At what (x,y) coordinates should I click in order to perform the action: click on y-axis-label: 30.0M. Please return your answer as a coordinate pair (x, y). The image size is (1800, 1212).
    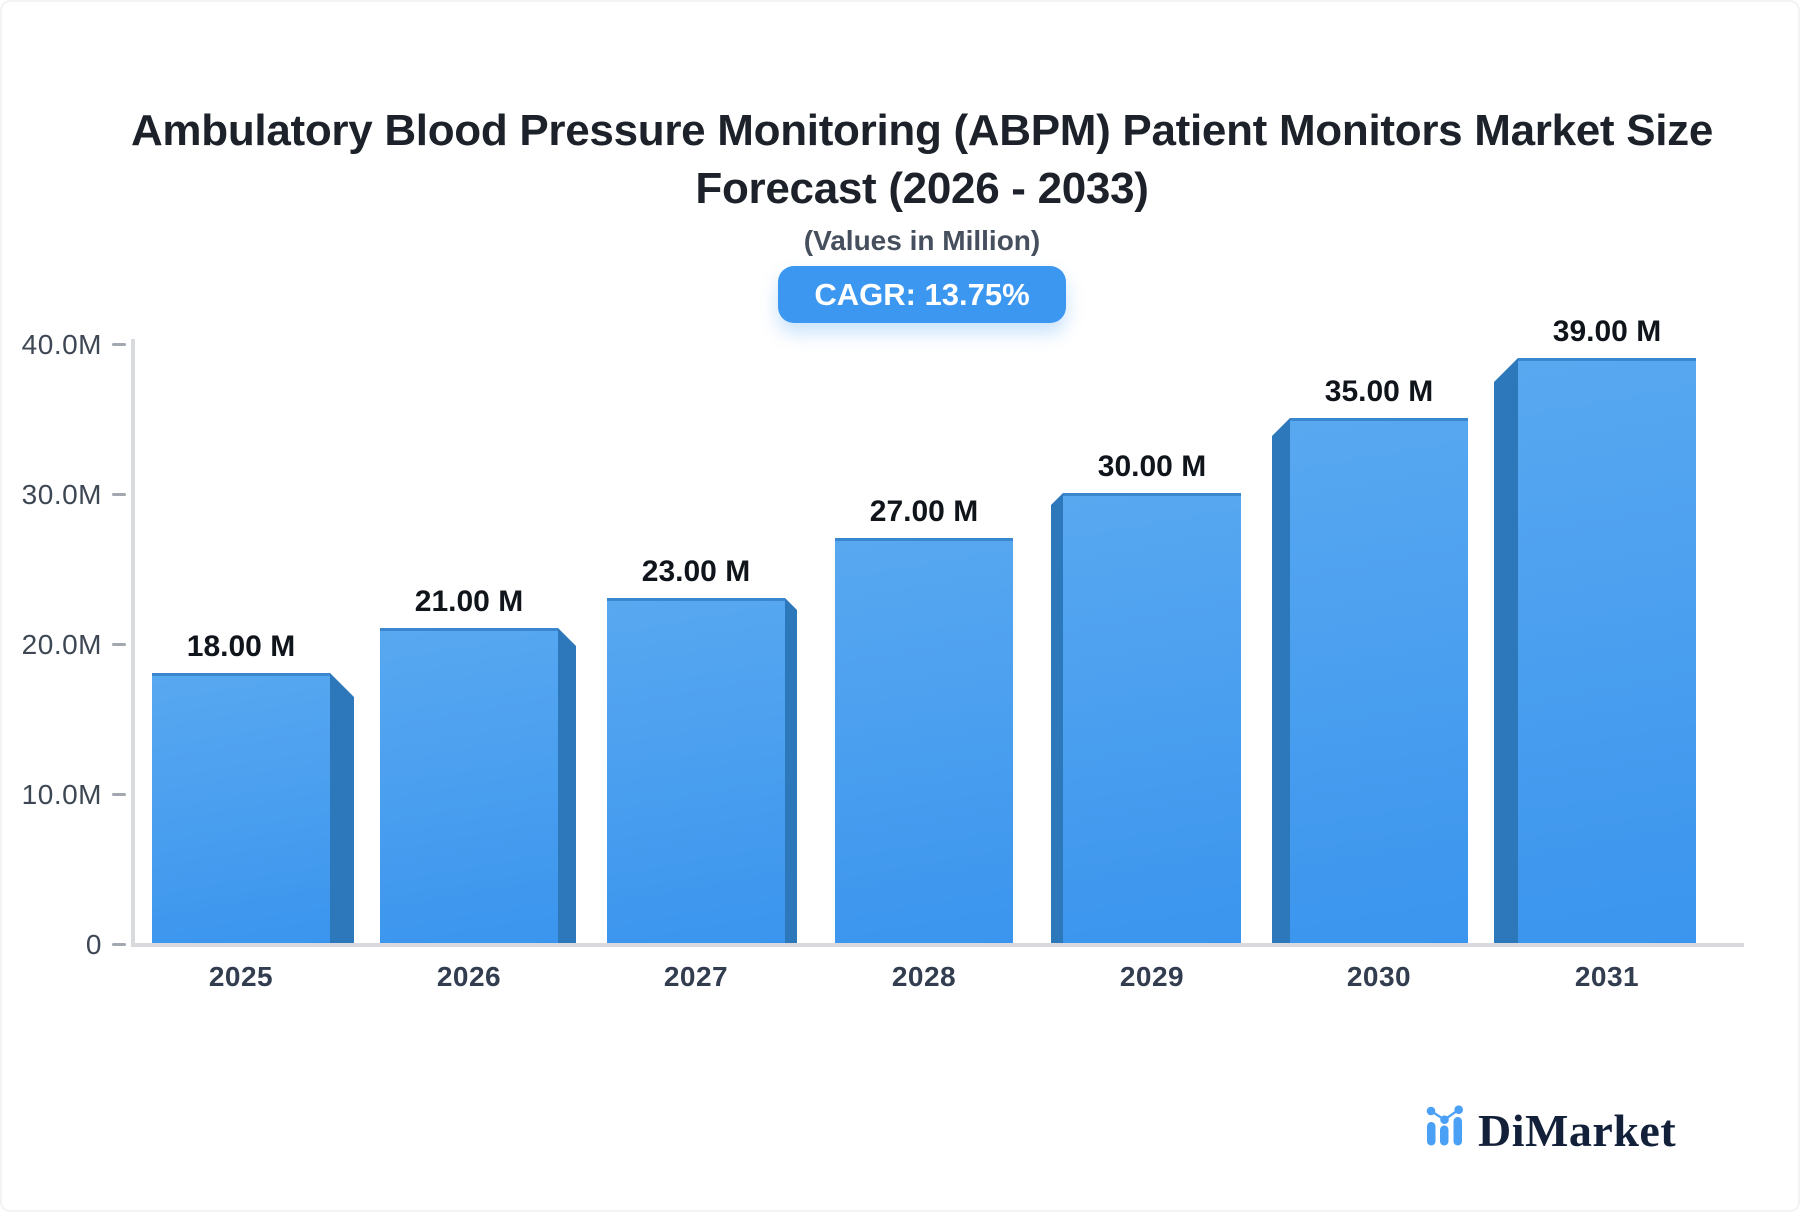
    Looking at the image, I should click on (61, 494).